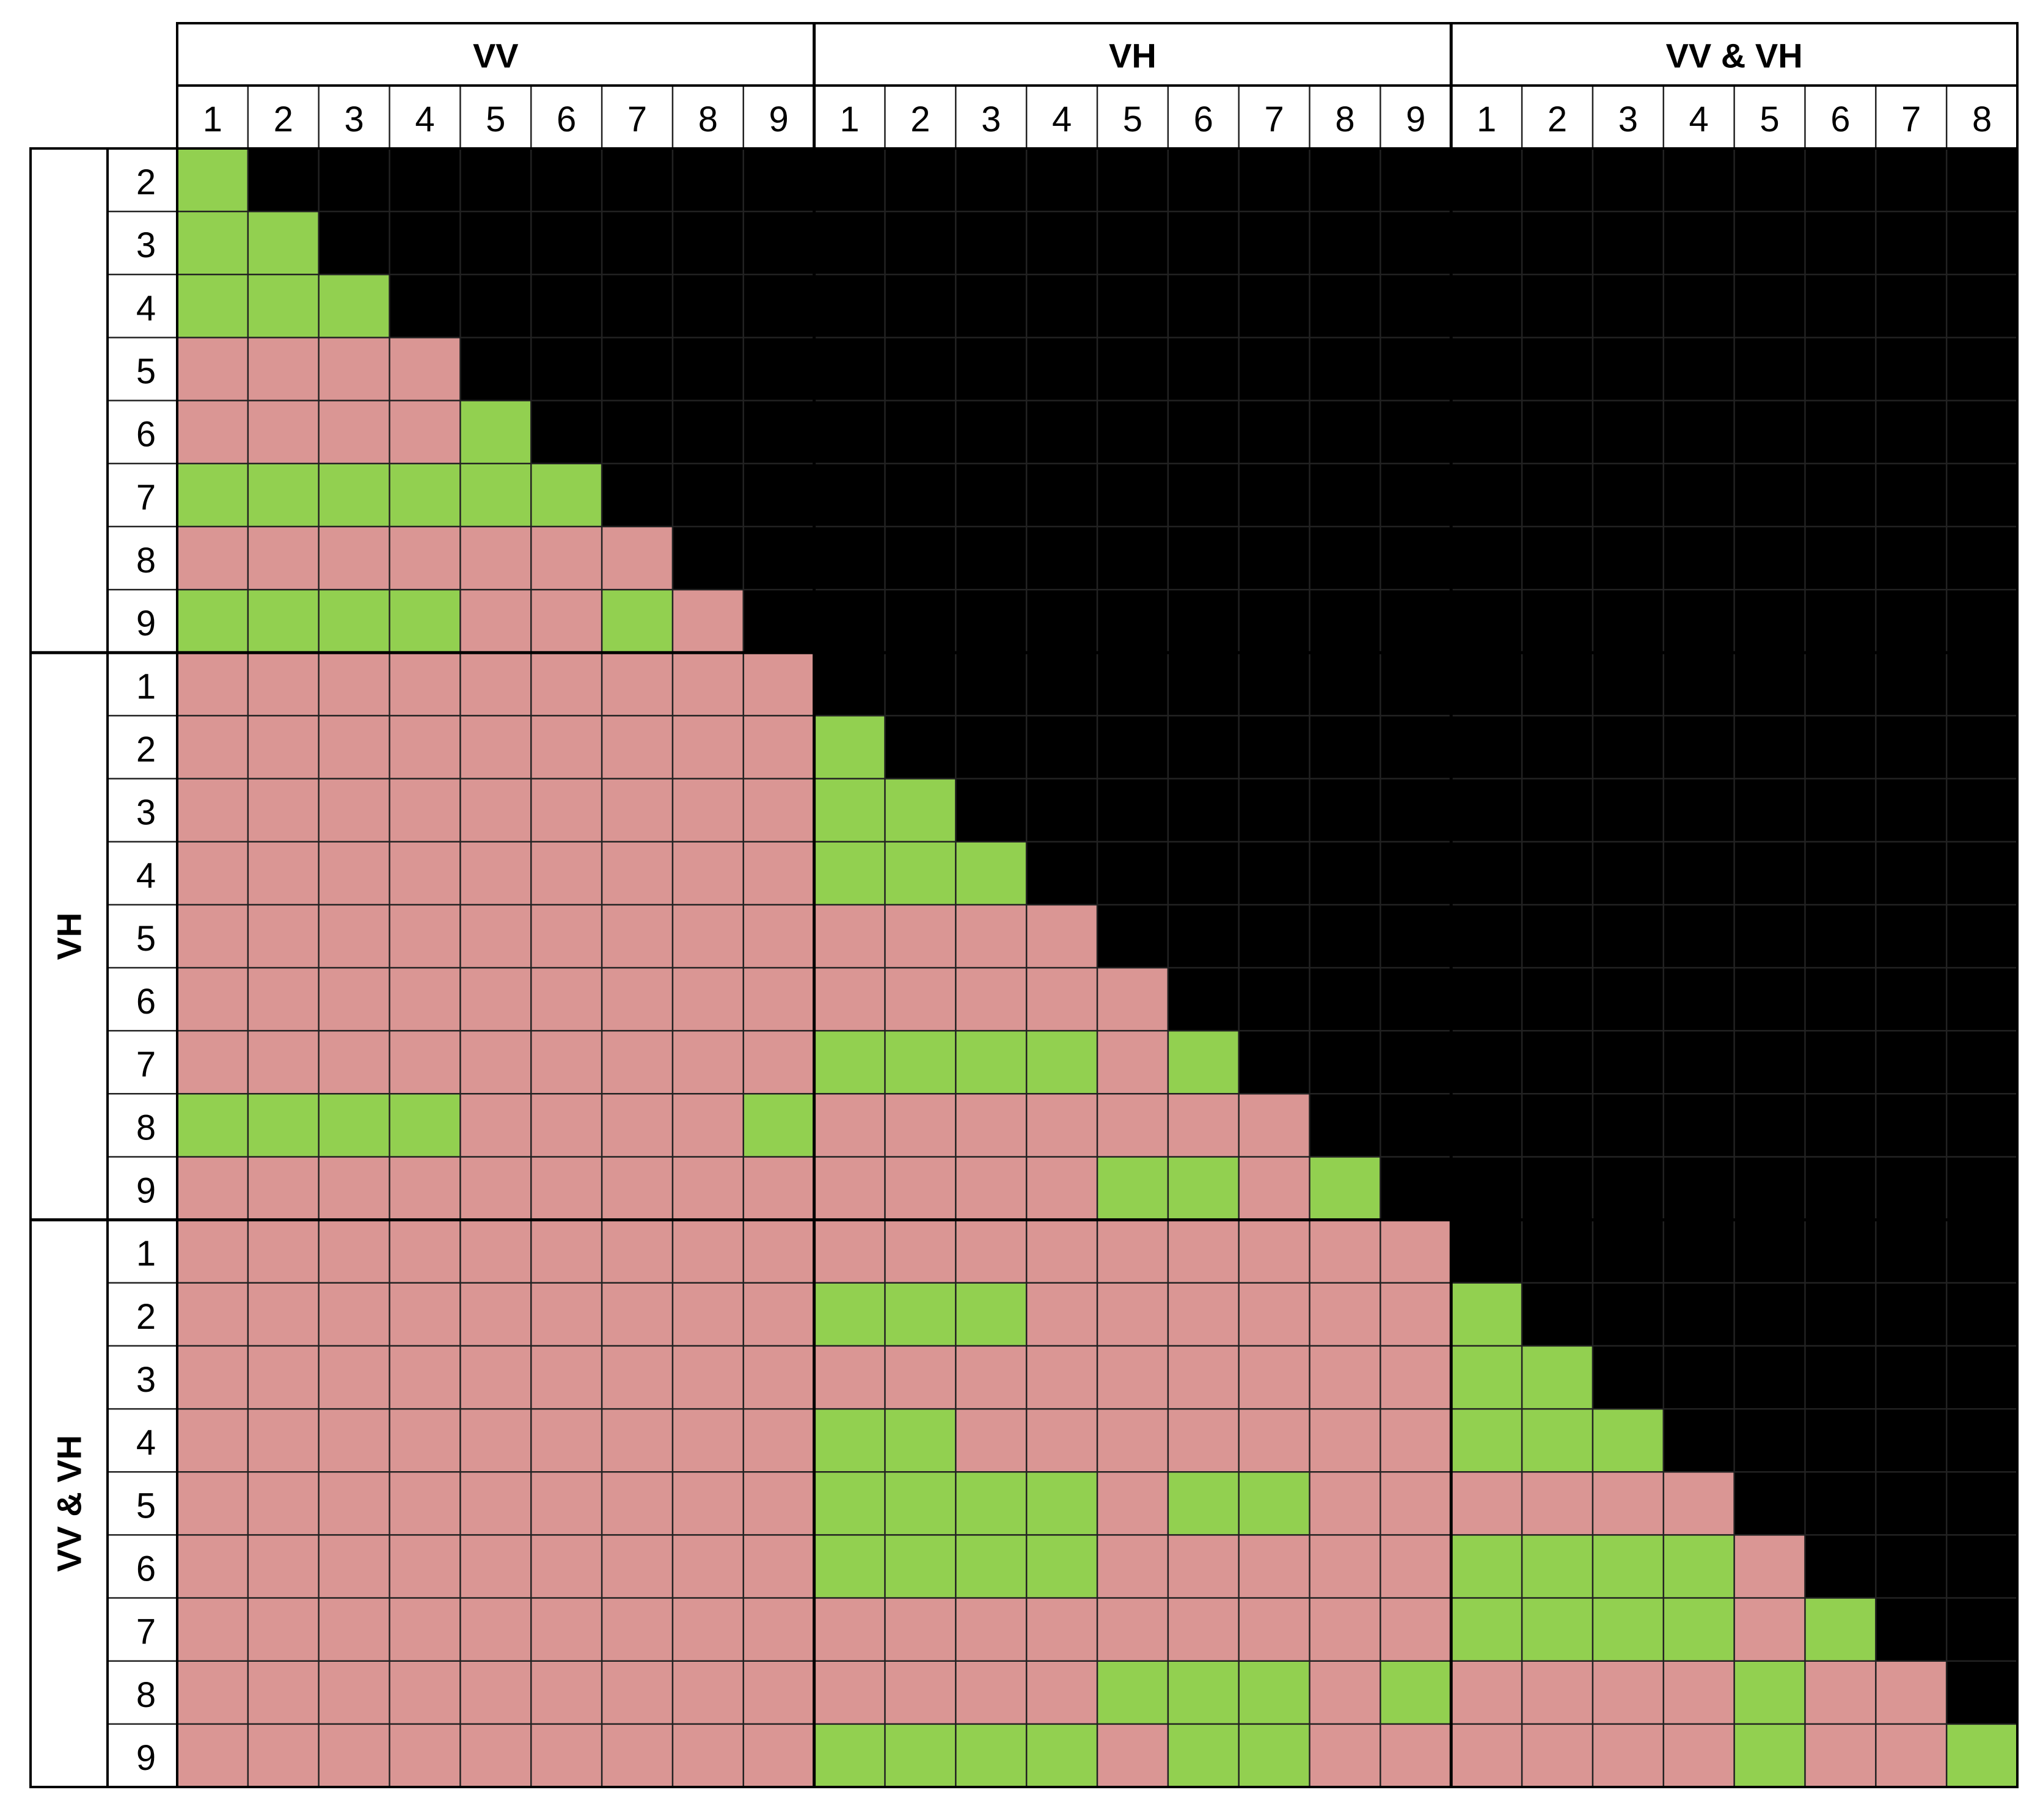 This screenshot has width=2043, height=1820. I want to click on cell-r18-c14-red, so click(1132, 1251).